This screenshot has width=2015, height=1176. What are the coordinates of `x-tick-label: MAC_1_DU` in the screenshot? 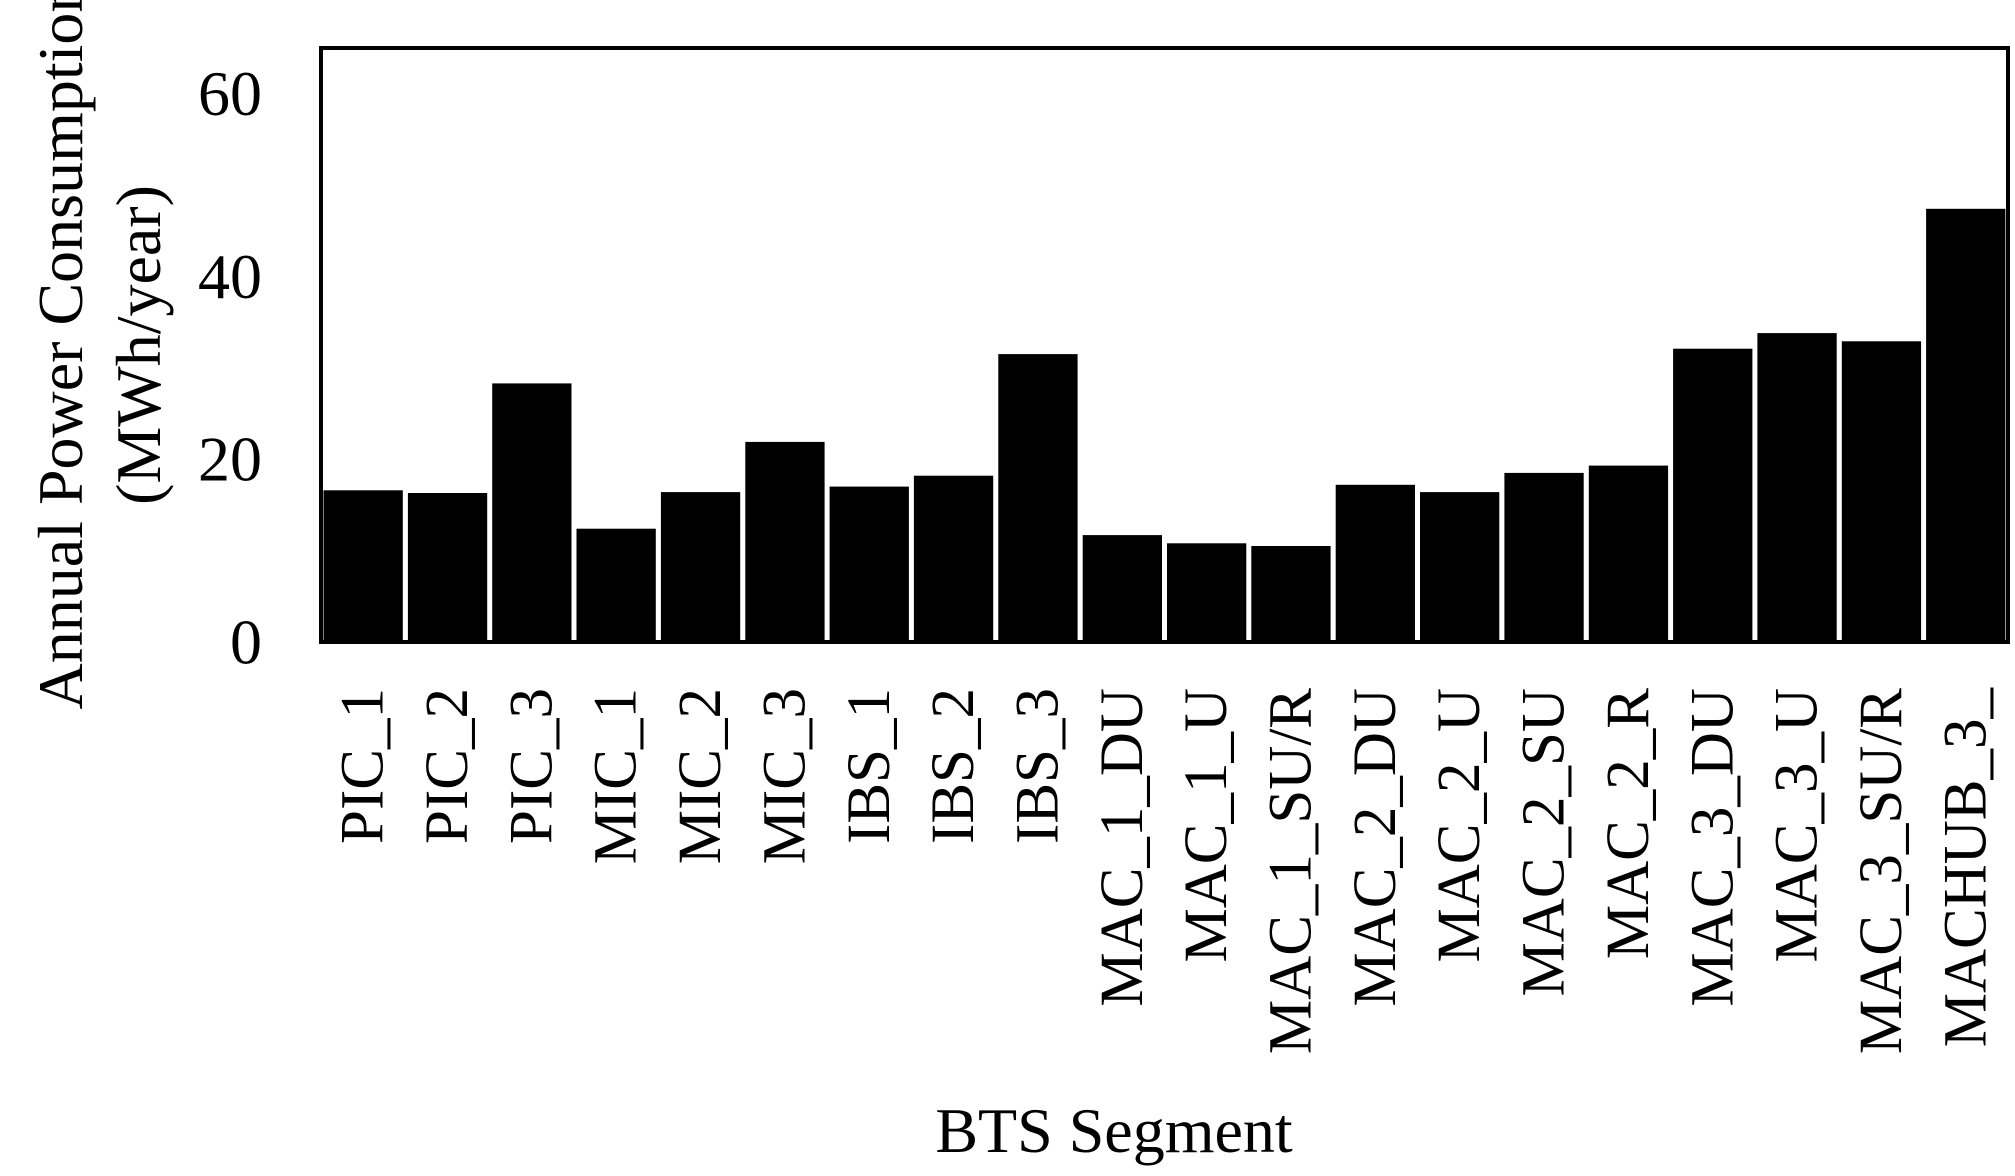 It's located at (1122, 847).